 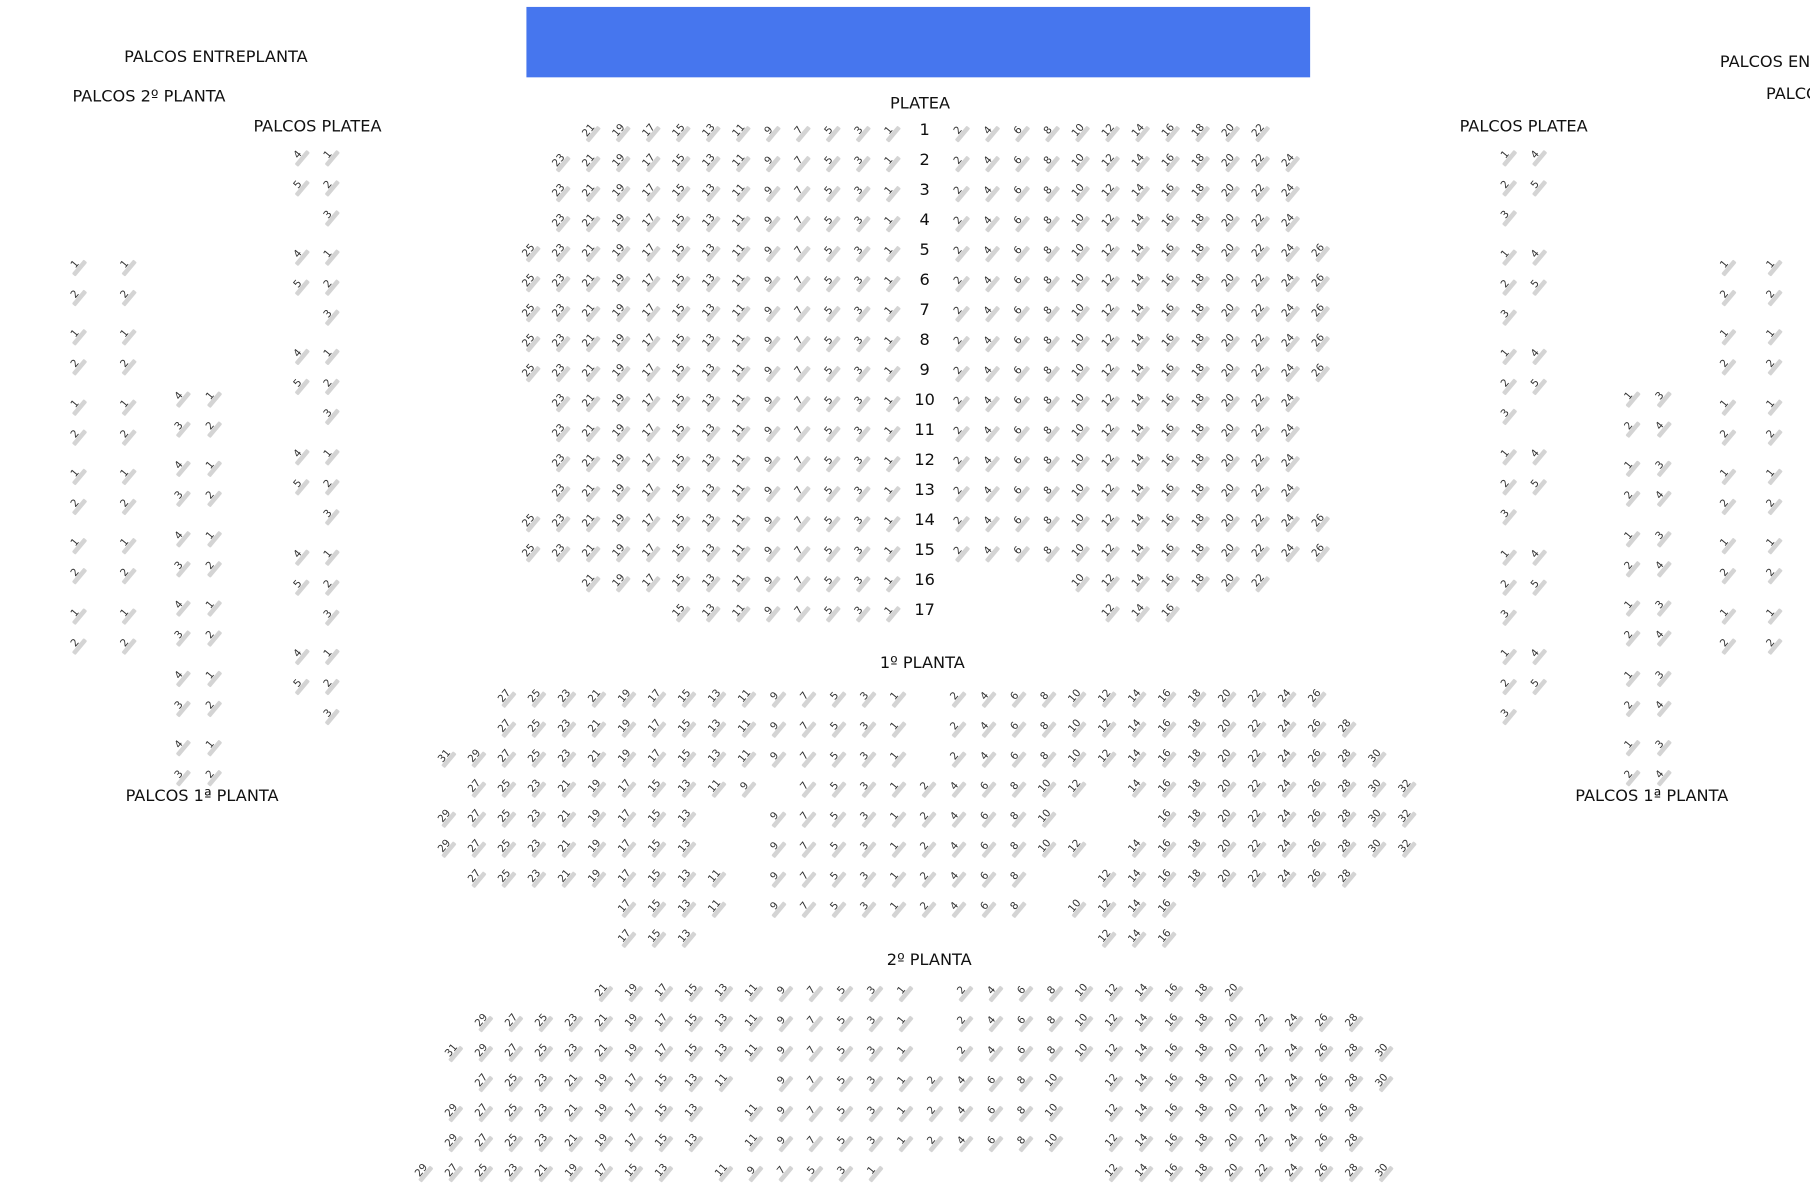 I want to click on seat: 19, so click(x=620, y=222).